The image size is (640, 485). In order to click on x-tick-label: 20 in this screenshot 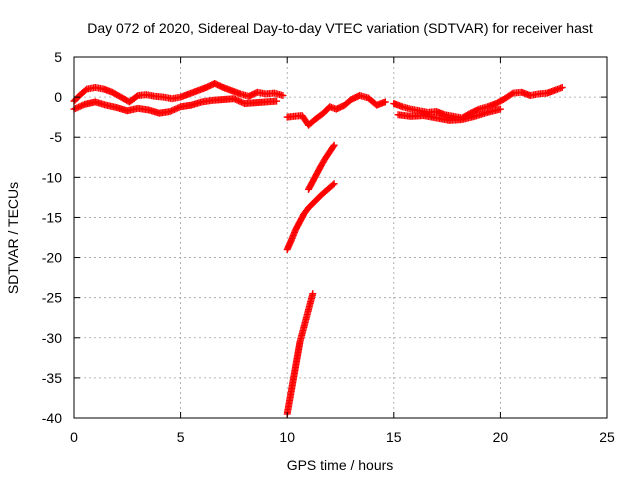, I will do `click(501, 437)`.